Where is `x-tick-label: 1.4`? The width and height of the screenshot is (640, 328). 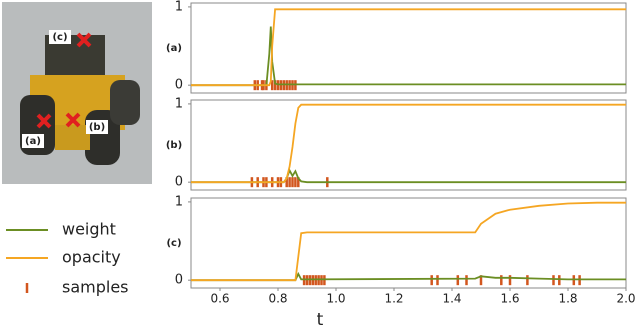 x-tick-label: 1.4 is located at coordinates (451, 299).